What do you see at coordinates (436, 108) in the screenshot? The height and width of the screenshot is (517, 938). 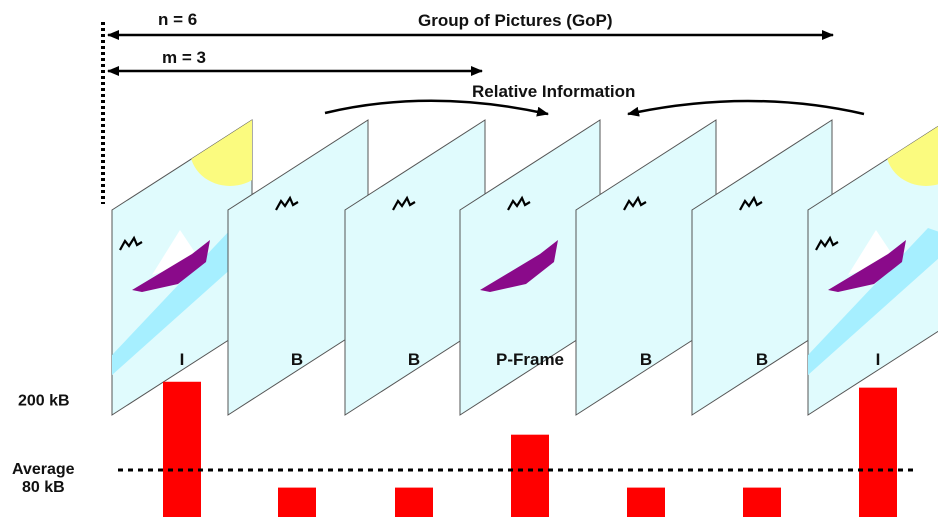 I see `relative-arrow-left` at bounding box center [436, 108].